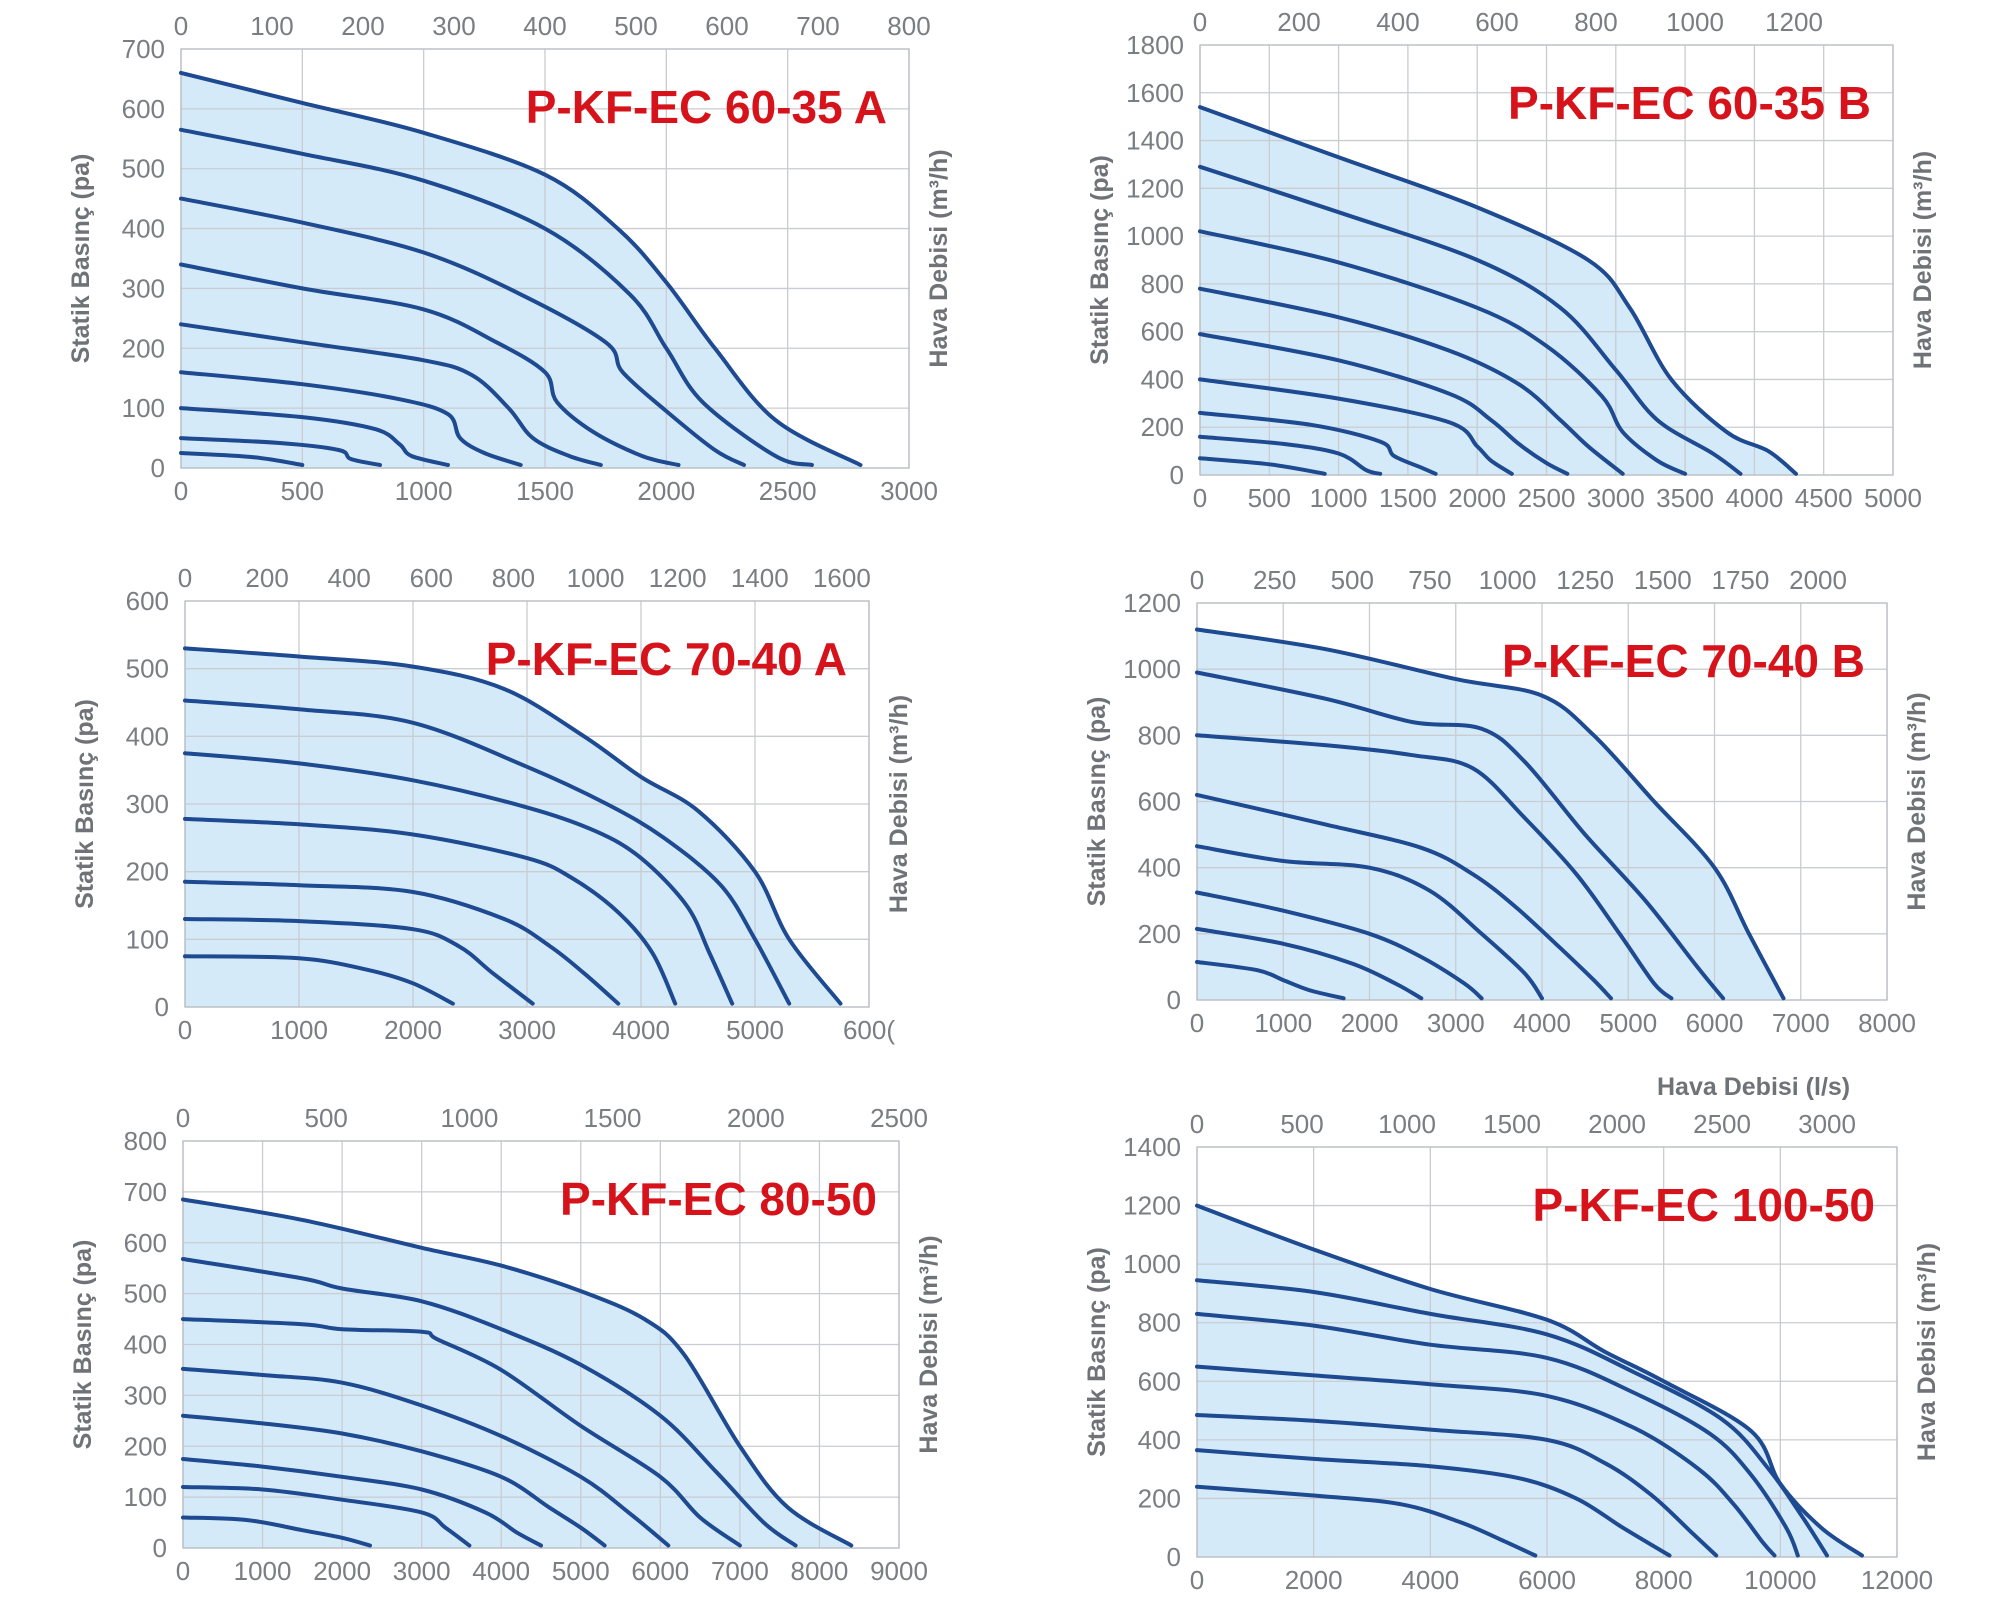 The width and height of the screenshot is (2000, 1606). I want to click on x2-tick-label: 250, so click(1274, 580).